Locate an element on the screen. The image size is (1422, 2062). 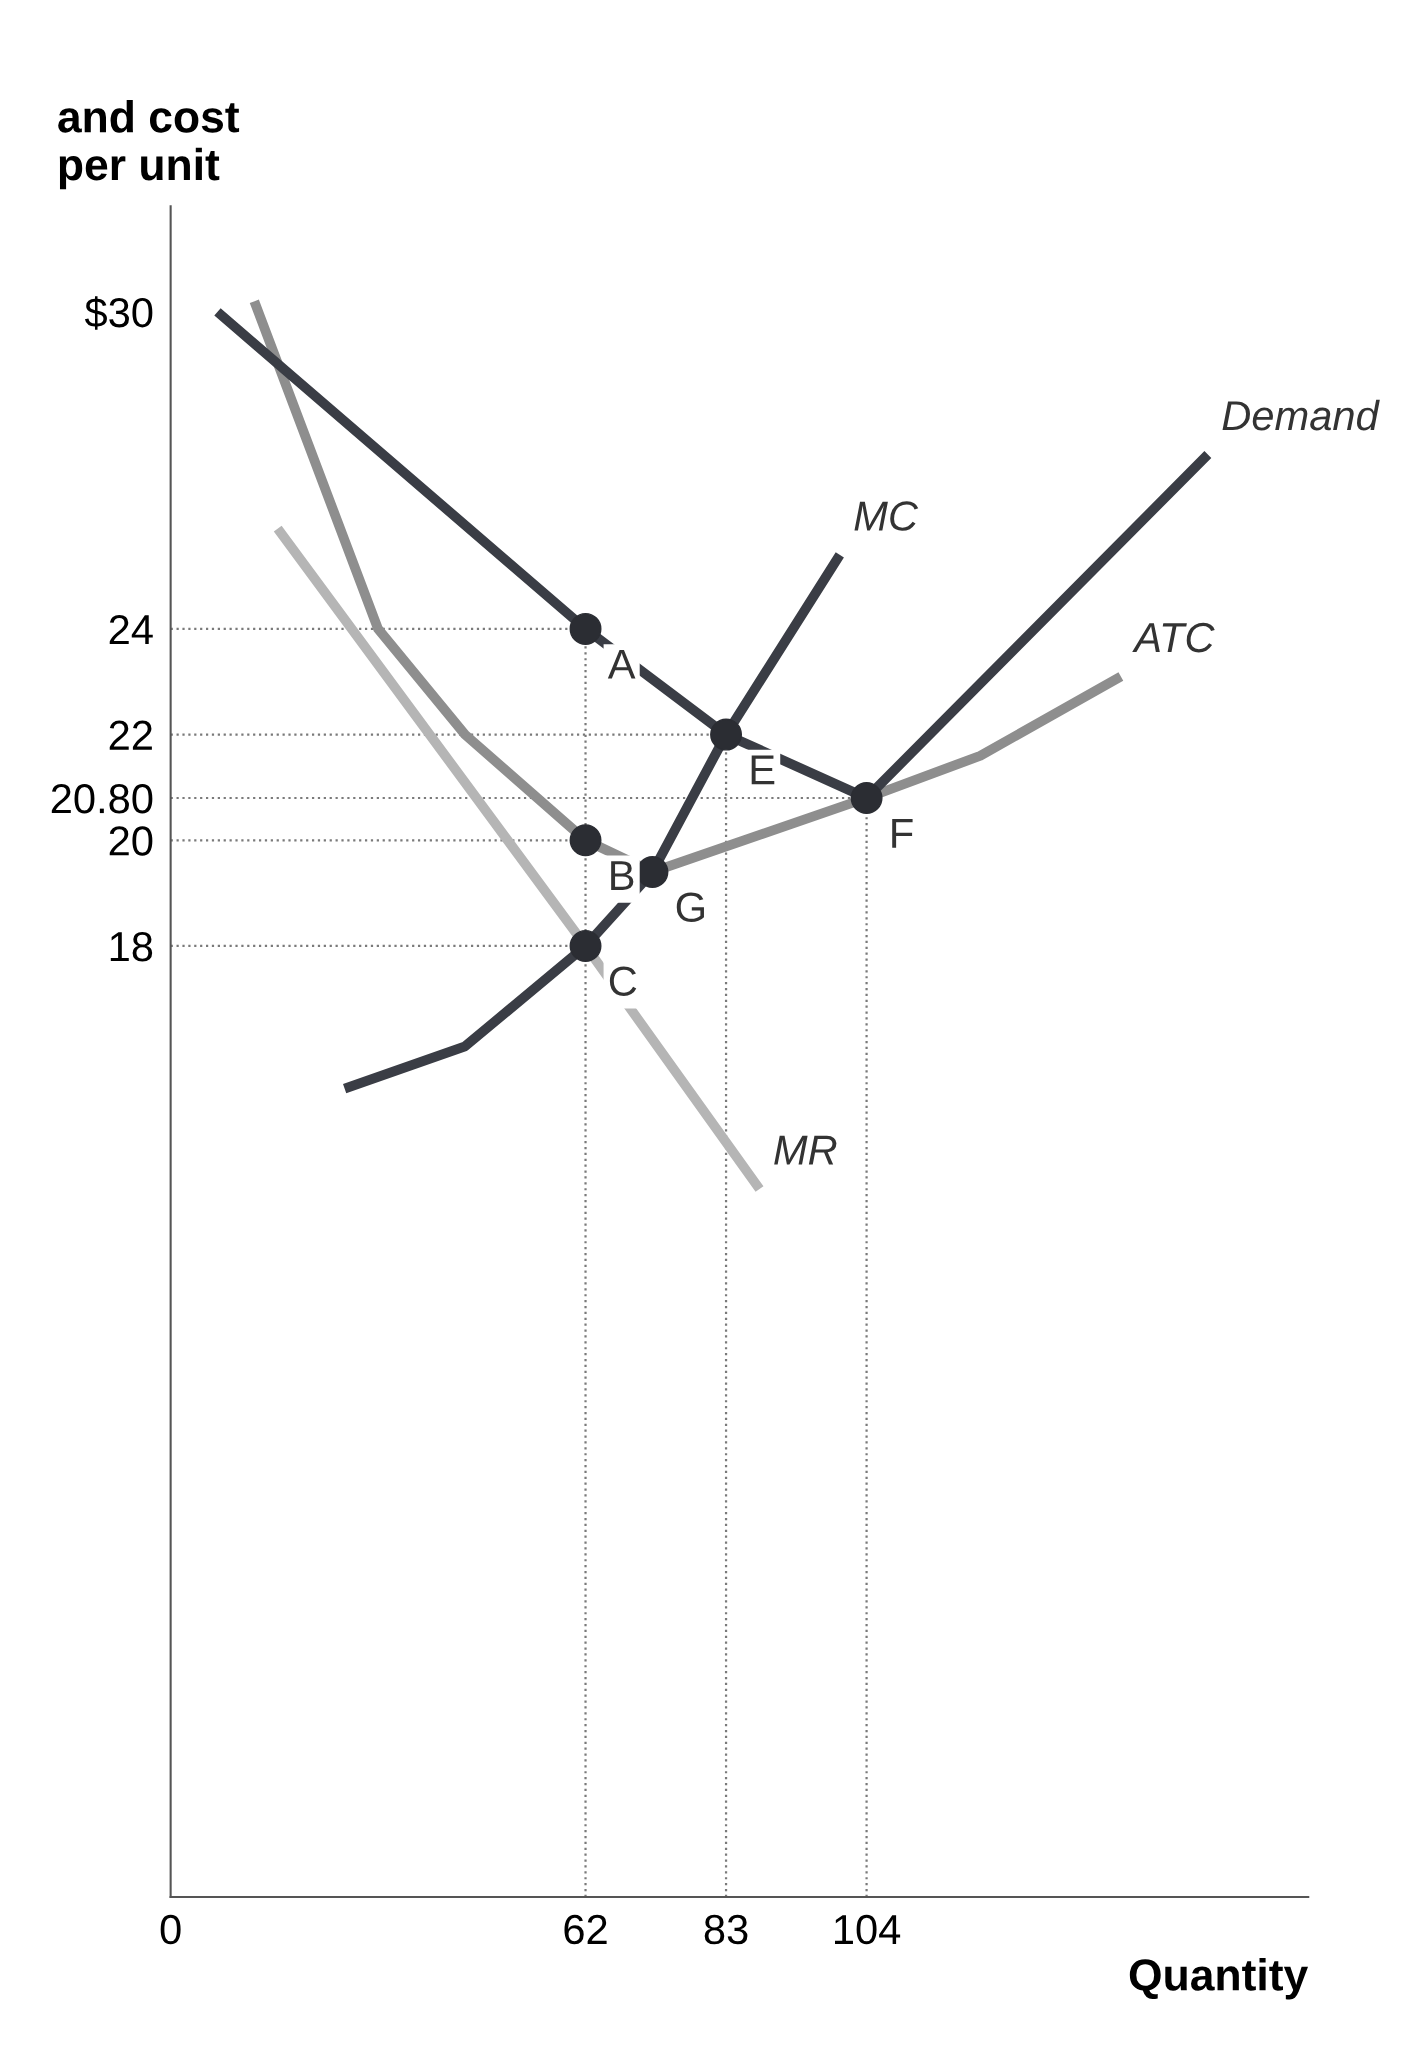
y-tick-label: 18 is located at coordinates (131, 946).